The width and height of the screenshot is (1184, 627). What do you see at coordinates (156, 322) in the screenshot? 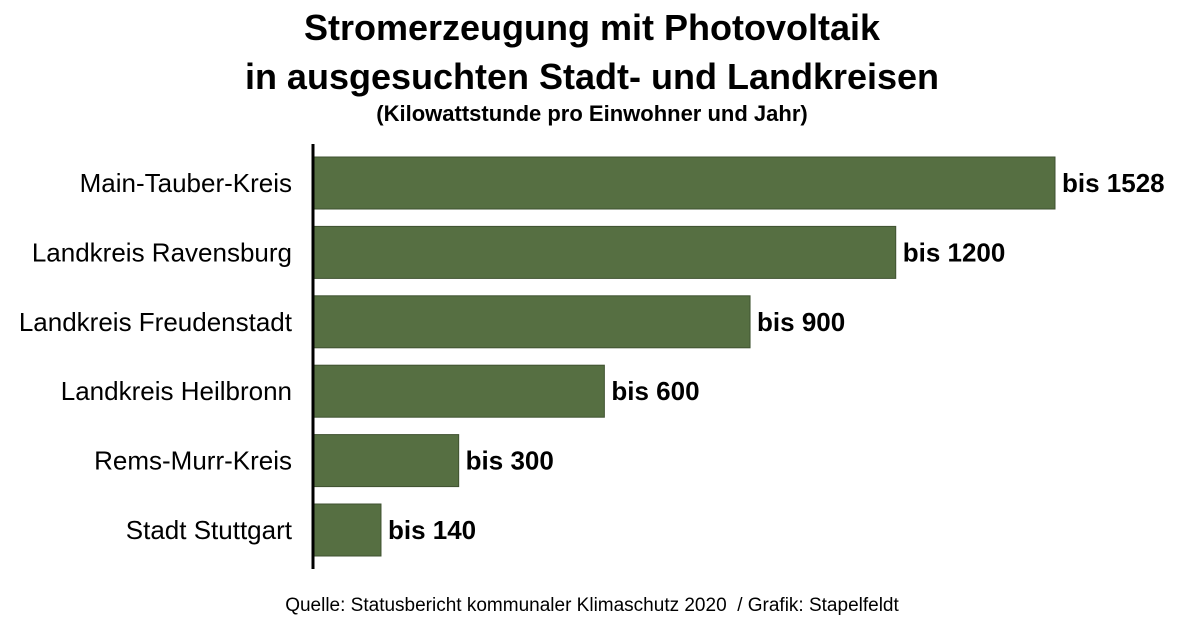
I see `category-label: Landkreis Freudenstadt` at bounding box center [156, 322].